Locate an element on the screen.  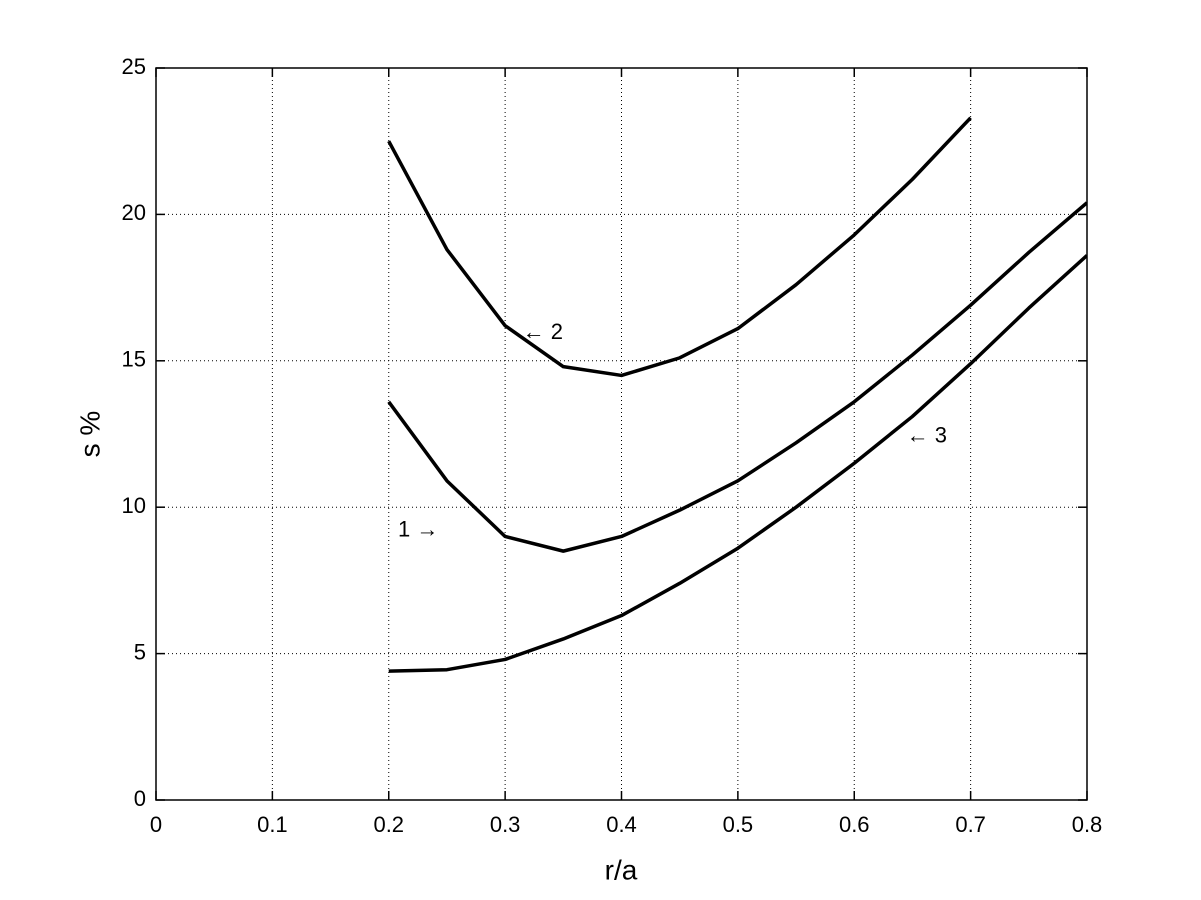
y-tick-label: 25 is located at coordinates (134, 66).